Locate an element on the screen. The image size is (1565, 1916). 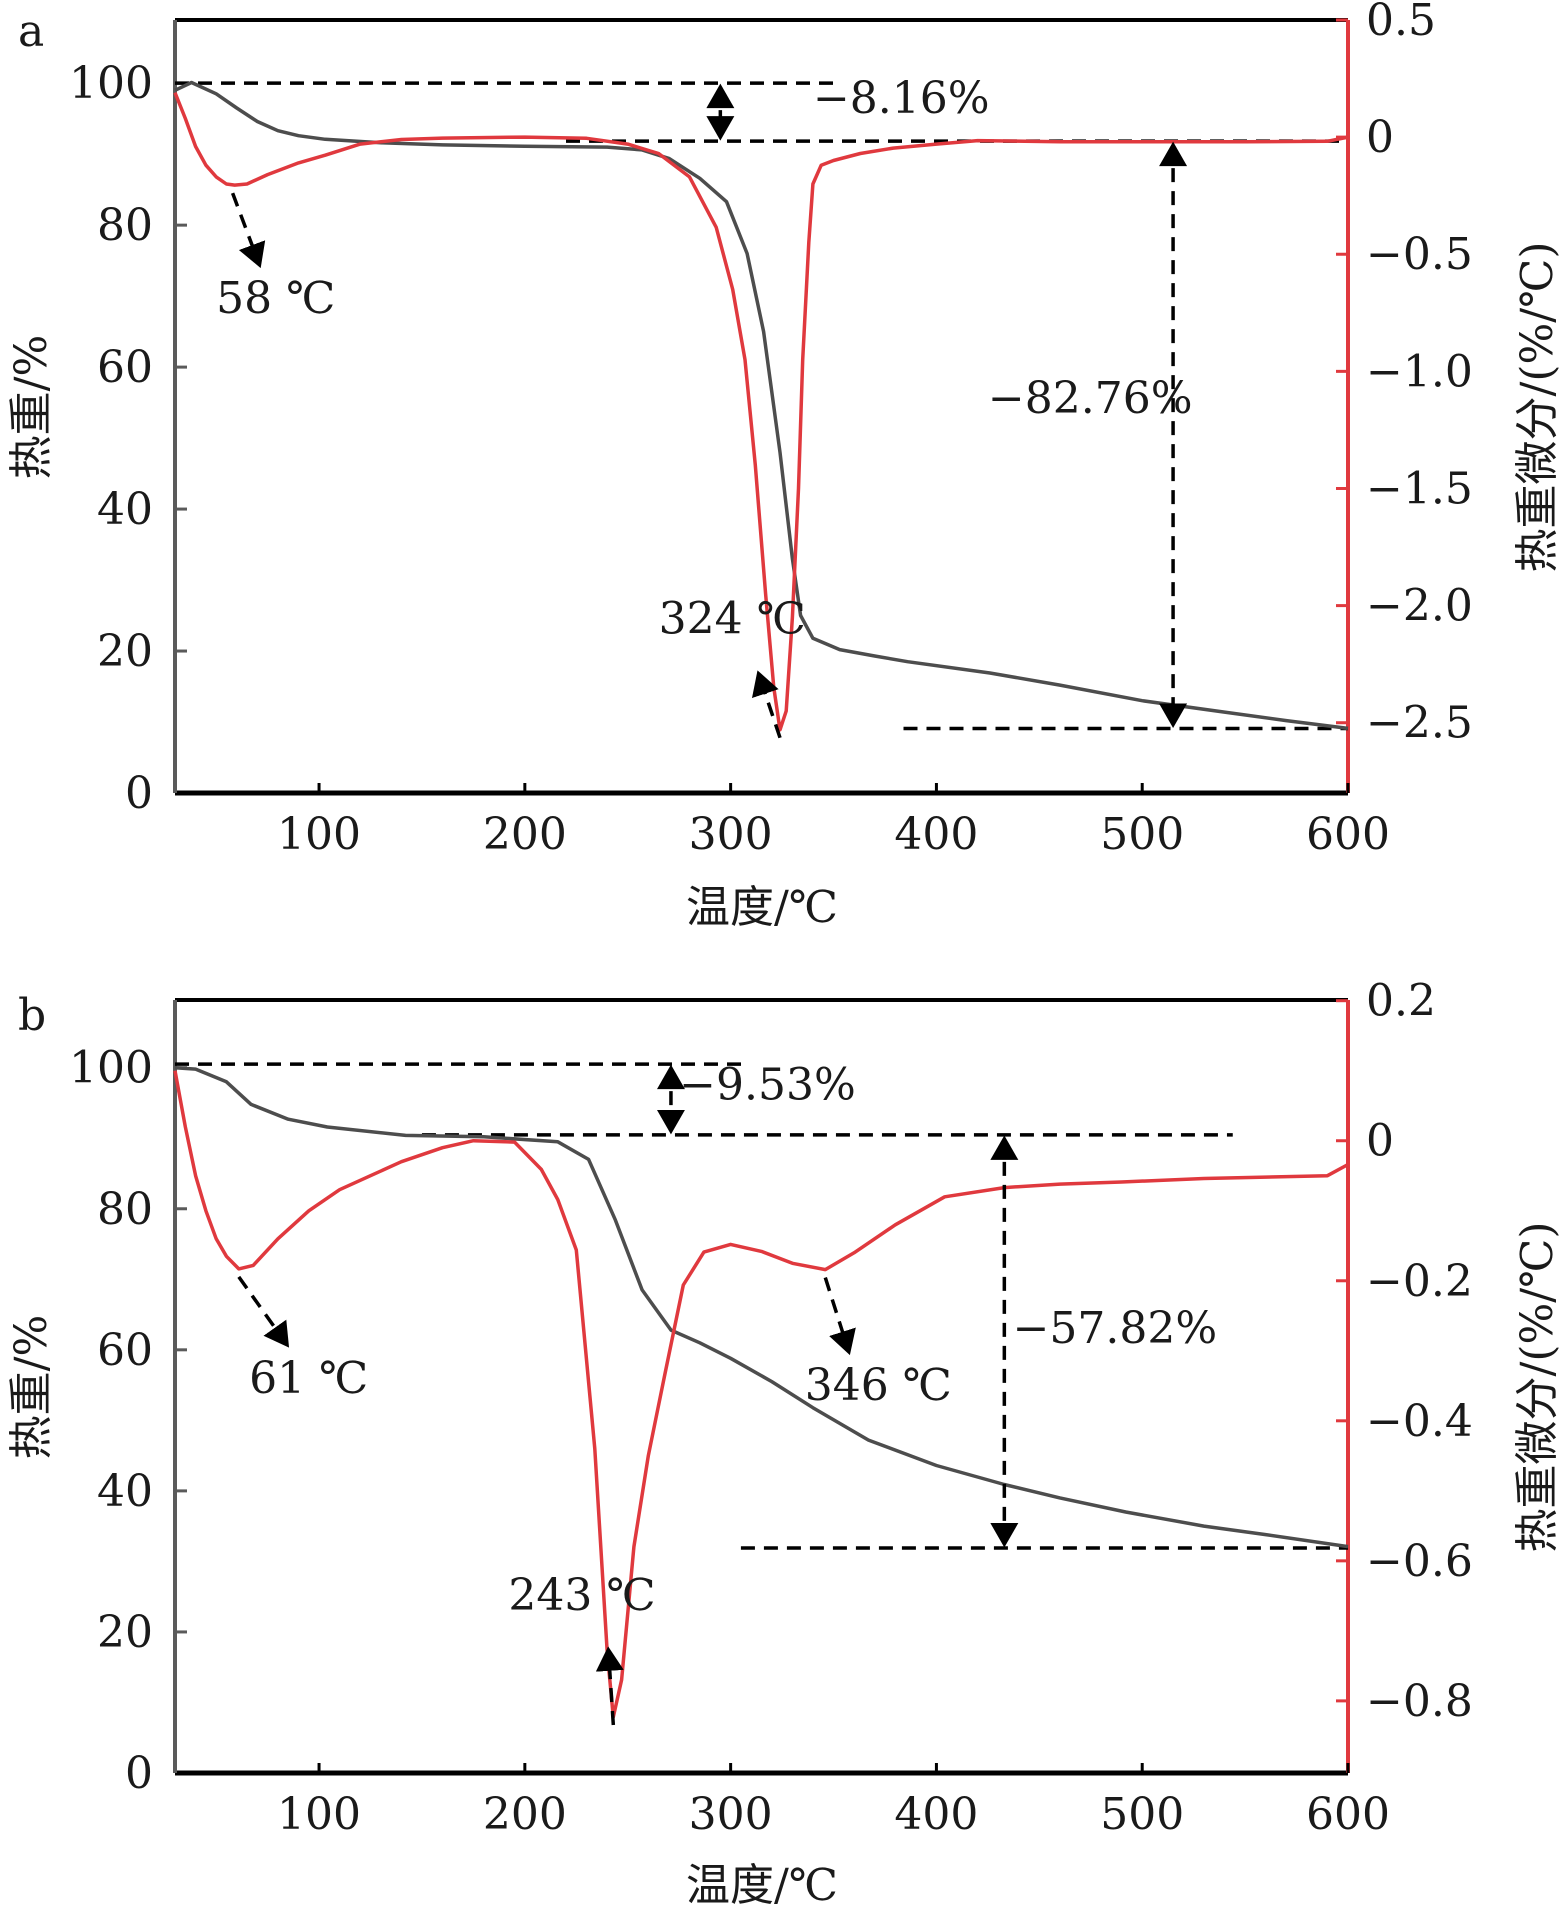
y-tick-label-right: −2.0 is located at coordinates (1419, 606).